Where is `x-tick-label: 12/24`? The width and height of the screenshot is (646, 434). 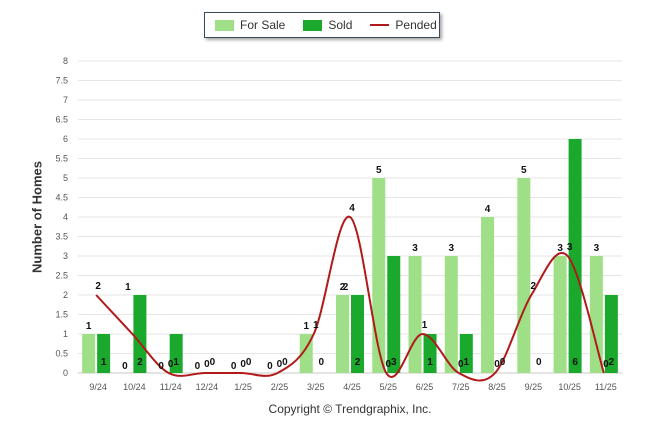 x-tick-label: 12/24 is located at coordinates (207, 387).